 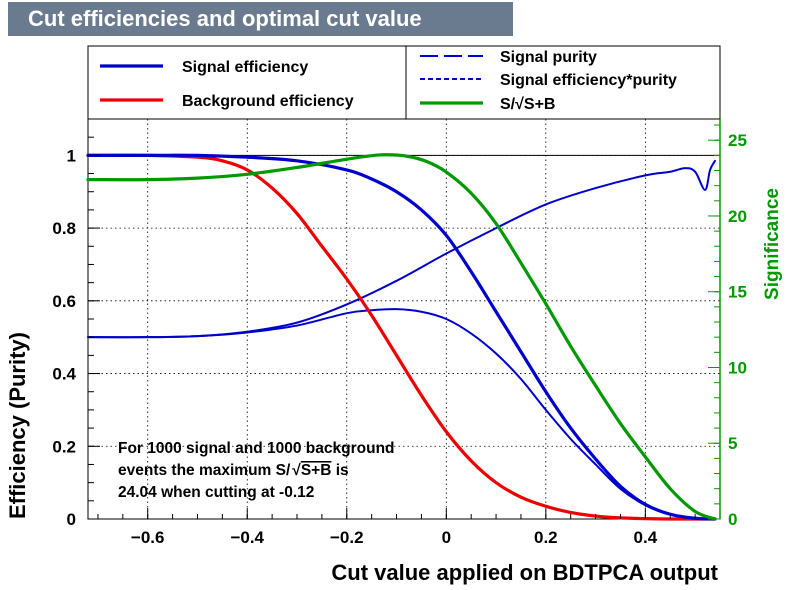 I want to click on sqrt-sign: √, so click(x=296, y=470).